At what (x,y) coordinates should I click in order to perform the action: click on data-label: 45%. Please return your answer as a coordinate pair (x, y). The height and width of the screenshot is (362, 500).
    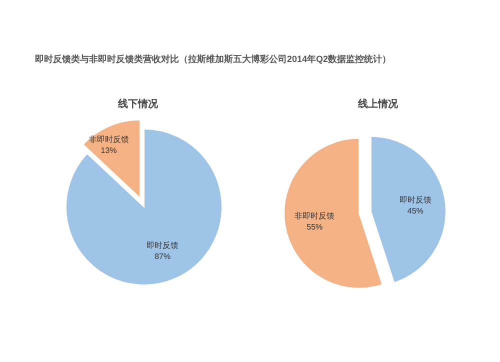
    Looking at the image, I should click on (415, 211).